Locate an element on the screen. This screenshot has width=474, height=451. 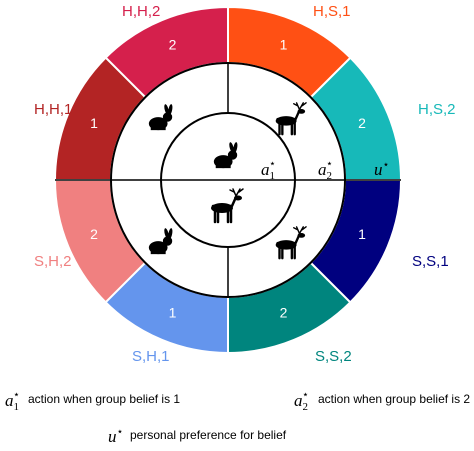
segment-label: S,H,1 is located at coordinates (151, 356).